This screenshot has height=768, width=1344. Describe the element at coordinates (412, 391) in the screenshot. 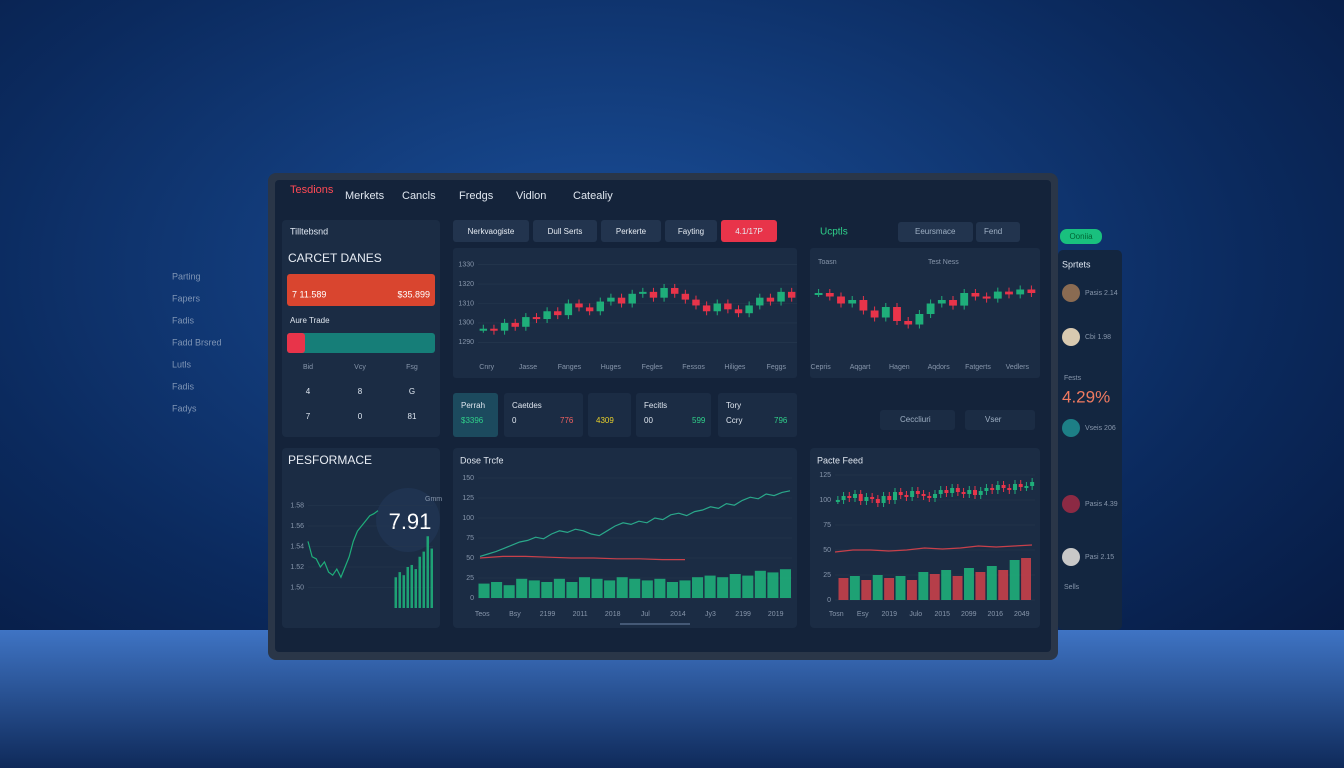

I see `grid-cell: G` at that location.